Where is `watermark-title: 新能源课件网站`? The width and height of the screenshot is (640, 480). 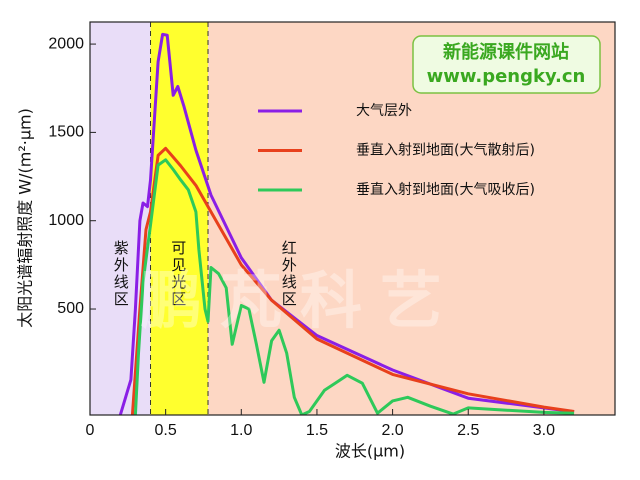 watermark-title: 新能源课件网站 is located at coordinates (506, 52).